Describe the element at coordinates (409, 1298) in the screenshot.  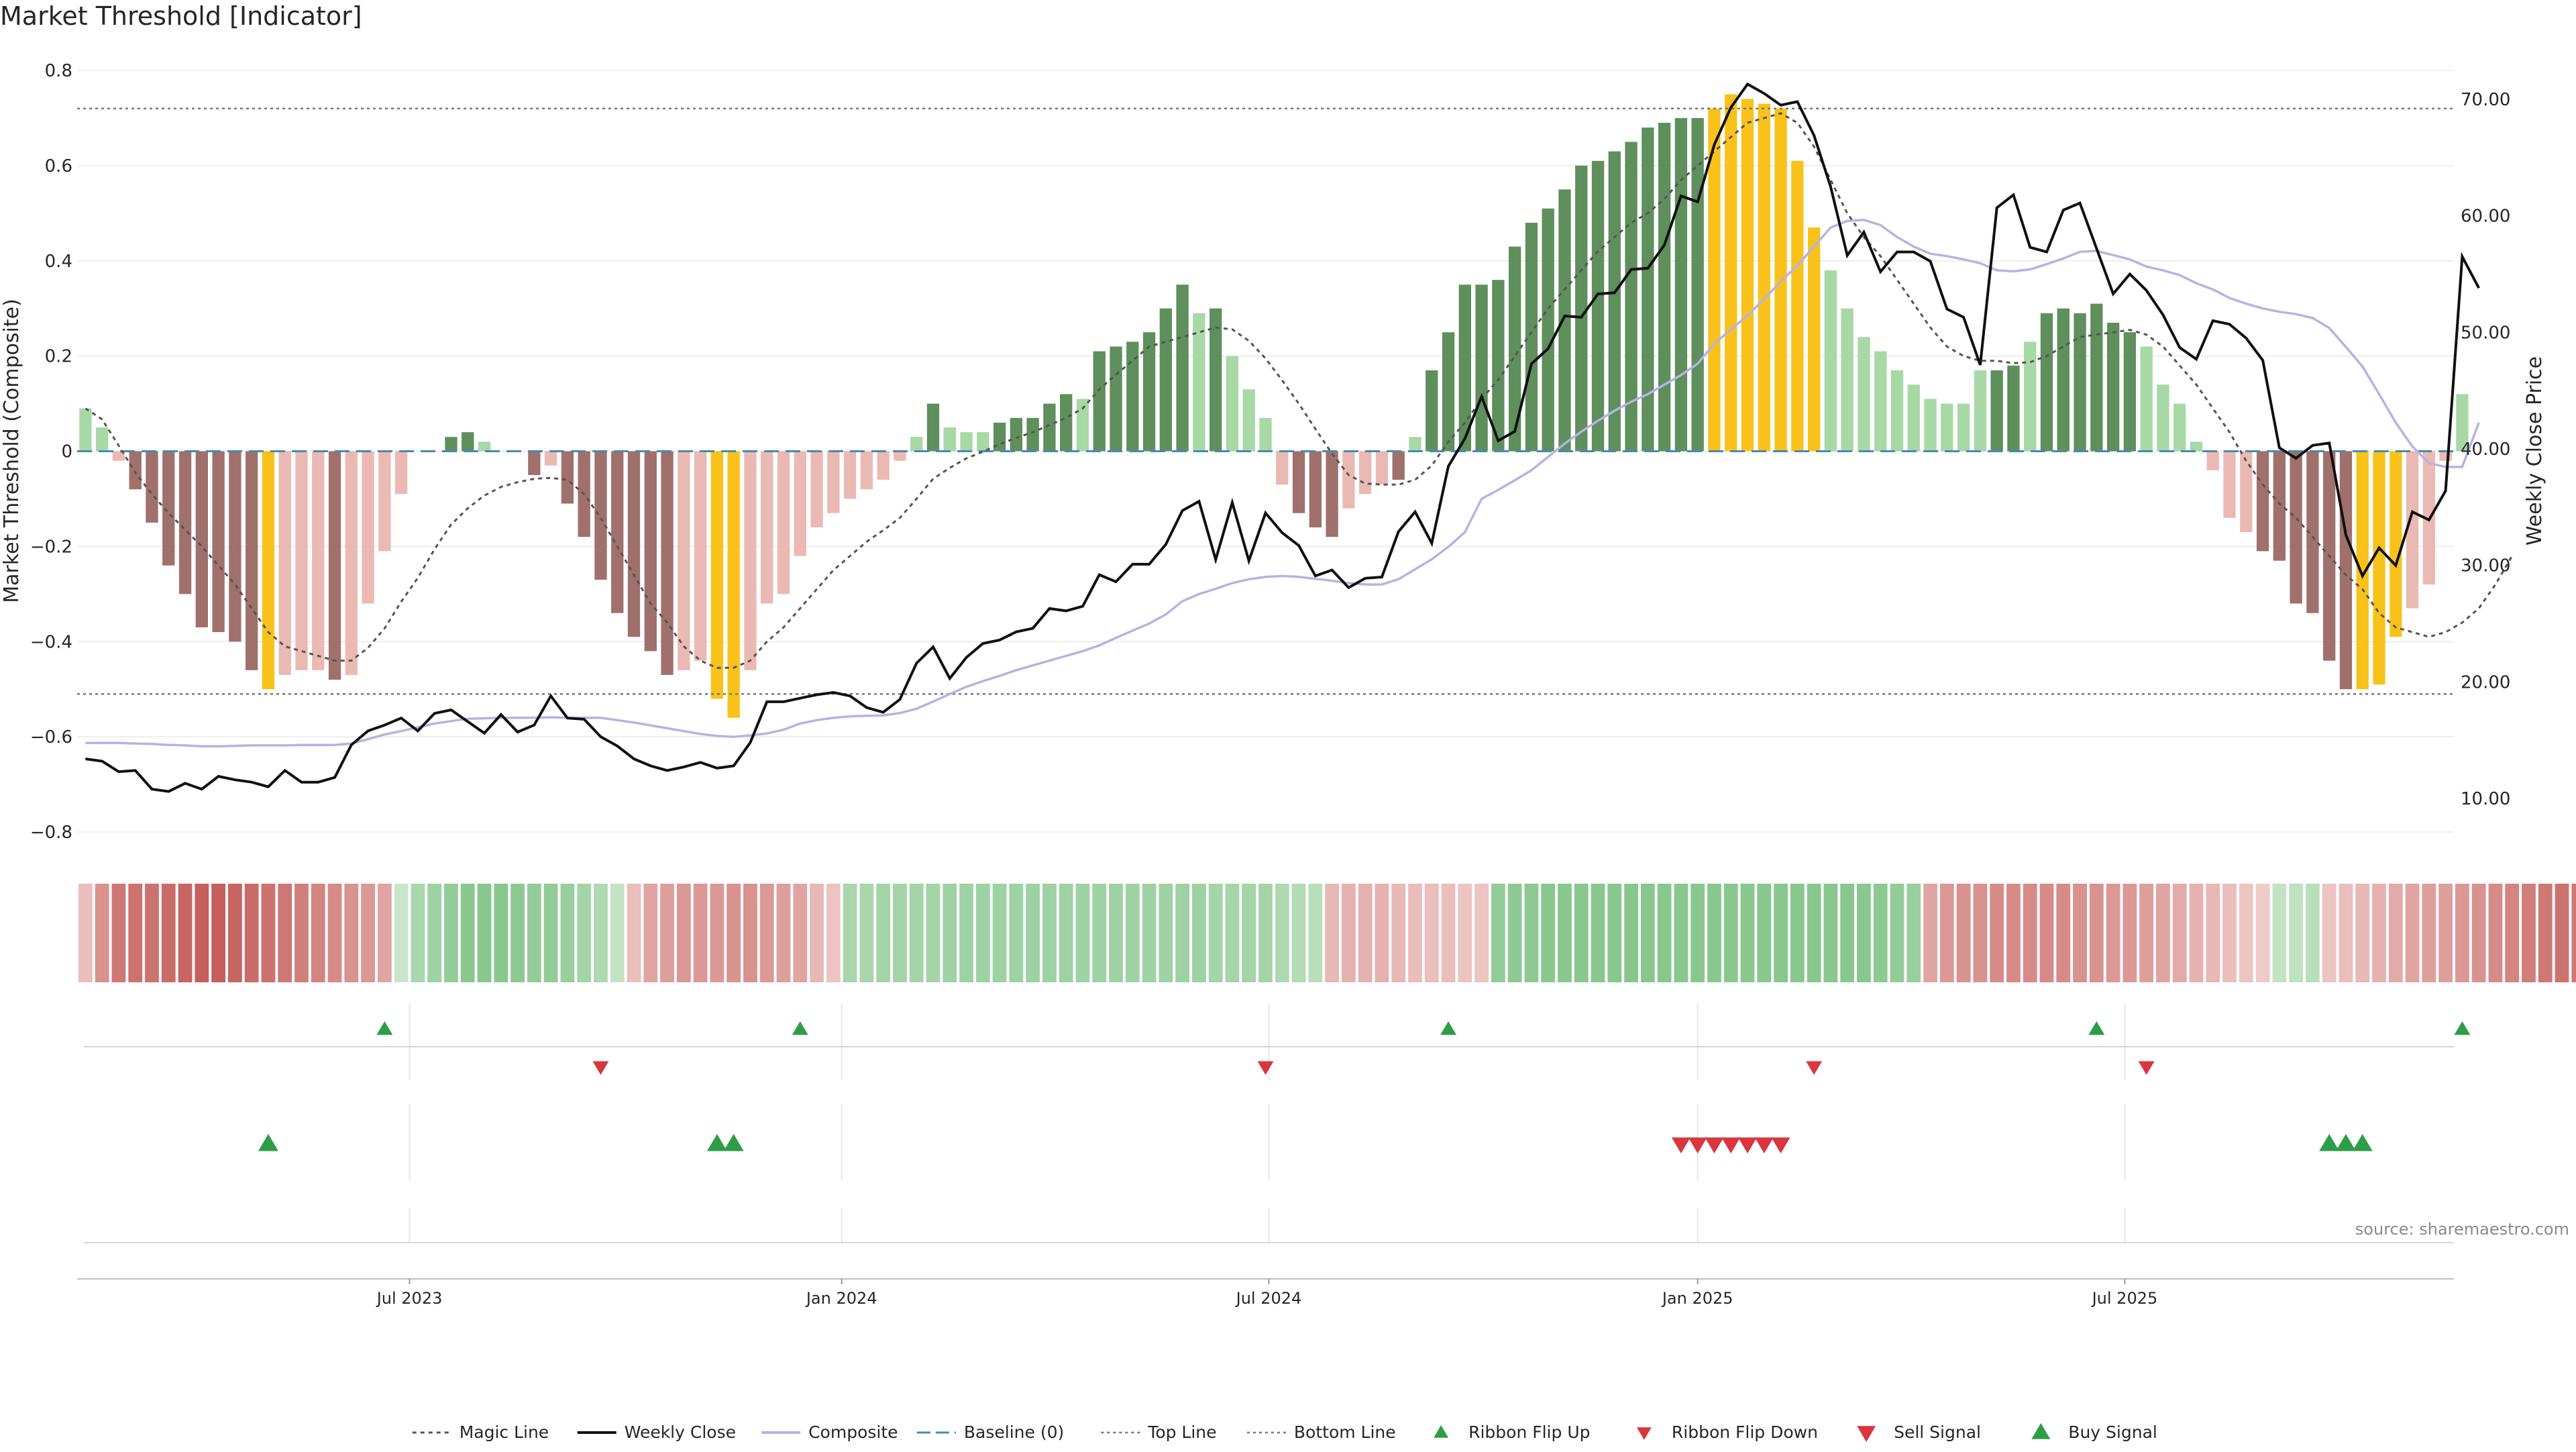
I see `x-axis-tick-label: Jul 2023` at that location.